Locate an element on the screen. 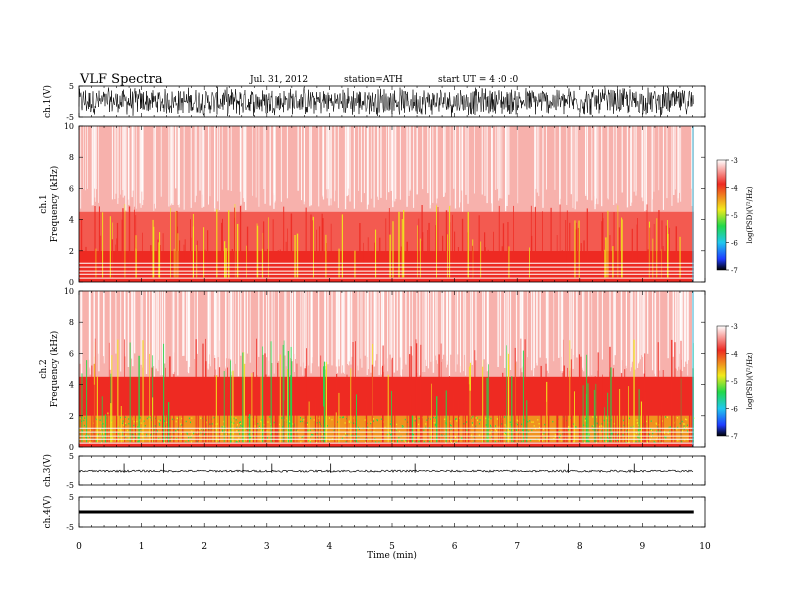 The width and height of the screenshot is (792, 612). spectrogram-y-tick-label: 2 is located at coordinates (71, 416).